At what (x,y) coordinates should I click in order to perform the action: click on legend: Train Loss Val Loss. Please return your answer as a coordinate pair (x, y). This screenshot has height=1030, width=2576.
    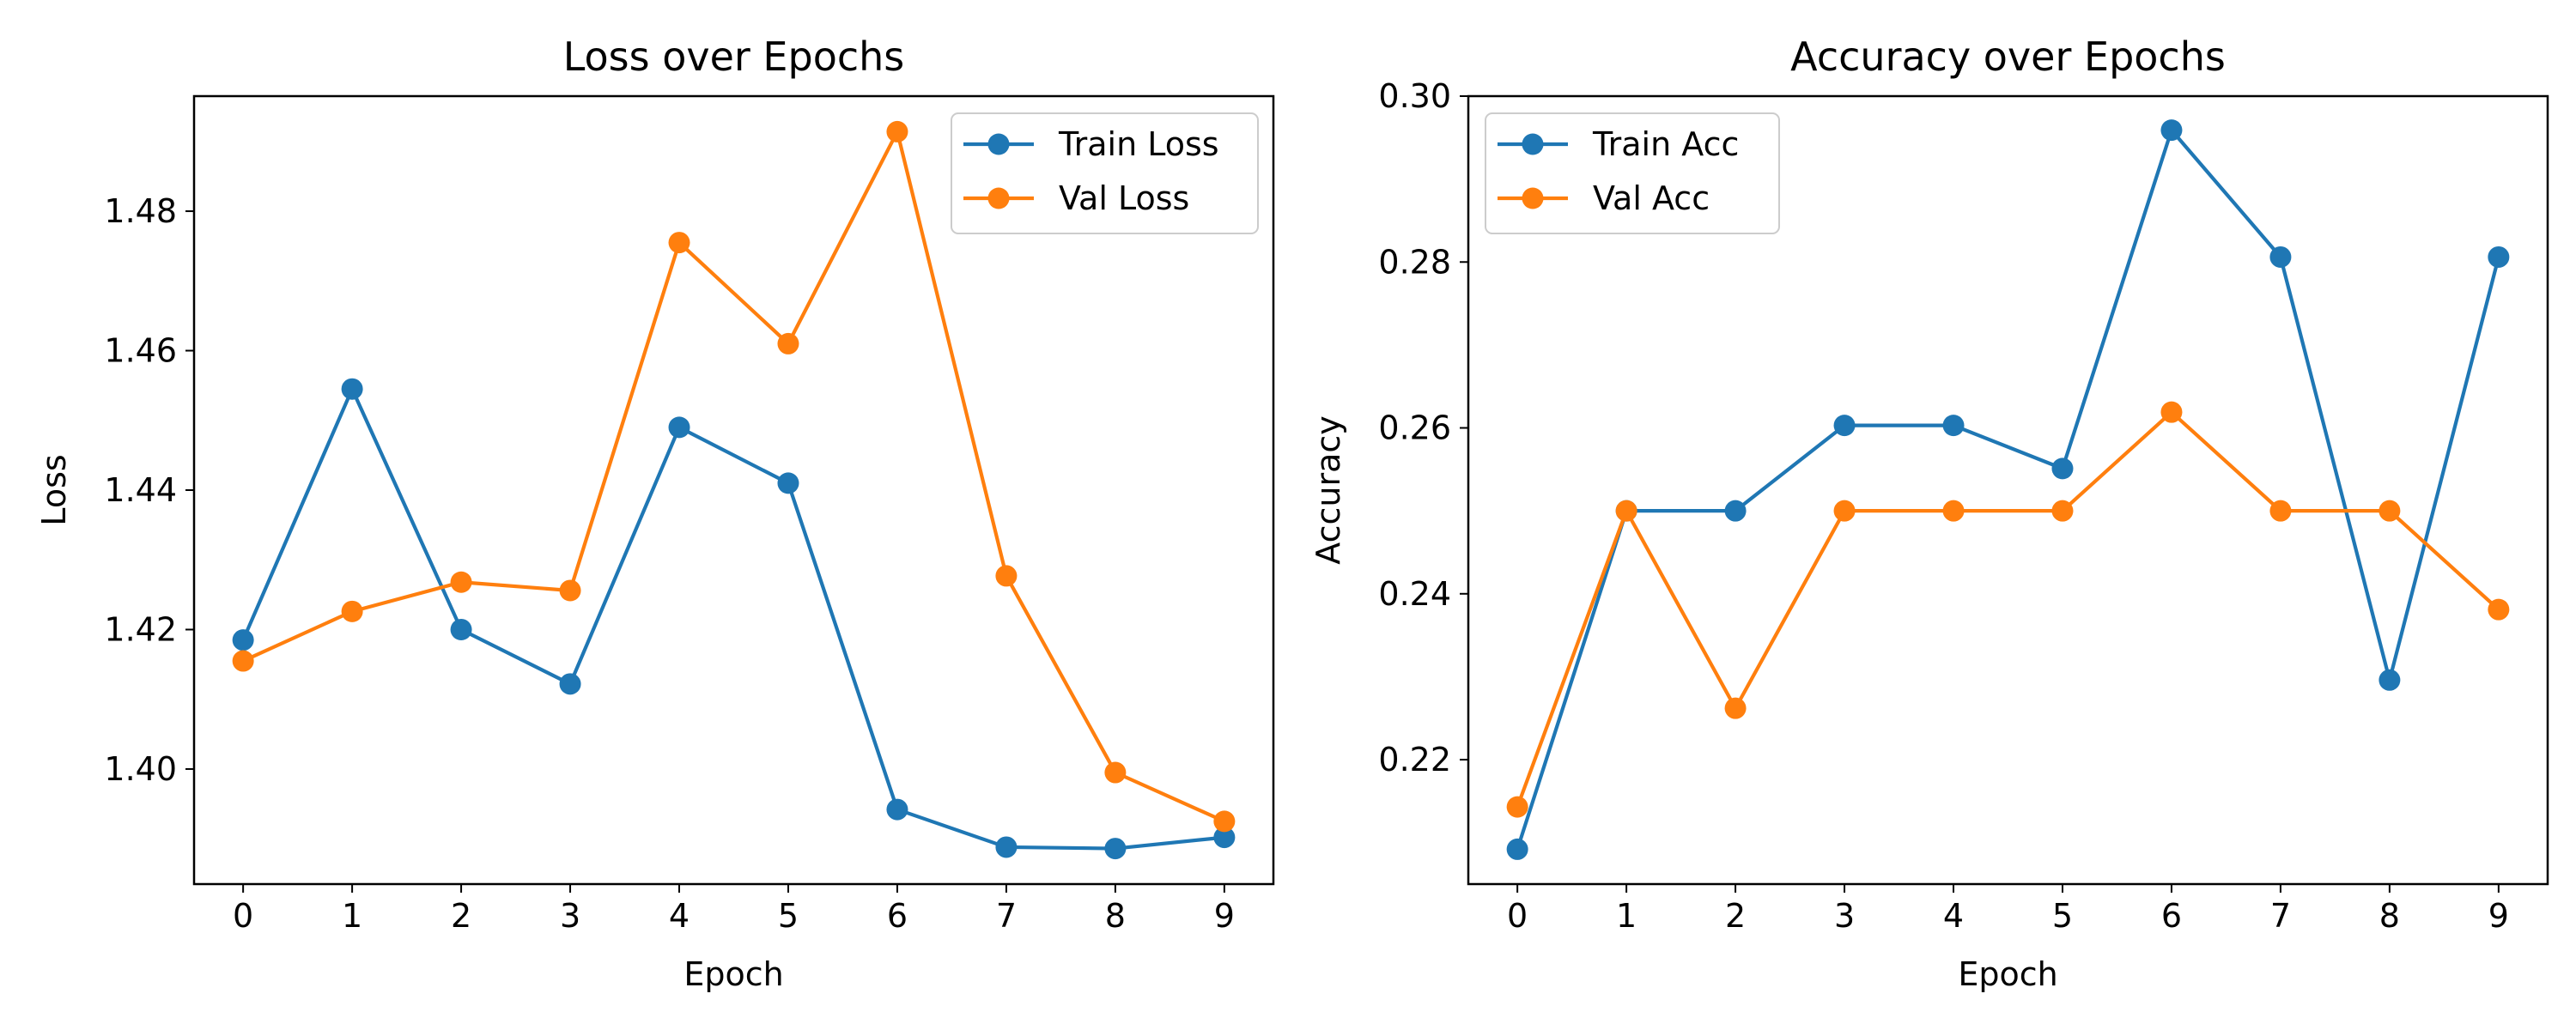
    Looking at the image, I should click on (1105, 173).